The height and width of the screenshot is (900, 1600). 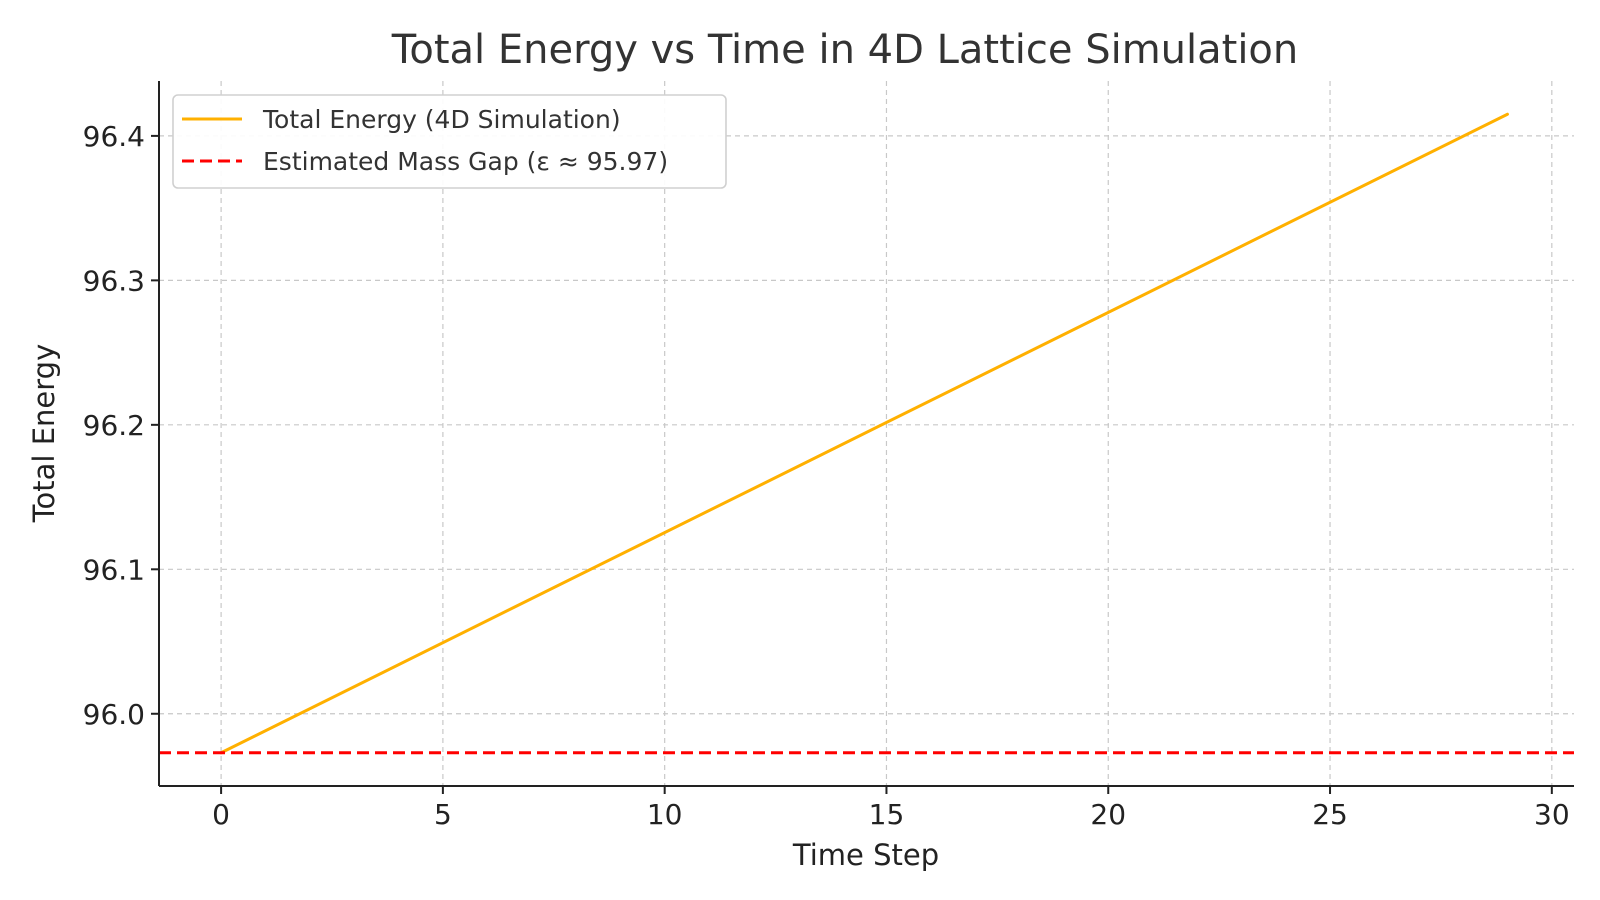 What do you see at coordinates (865, 855) in the screenshot?
I see `x-axis-label: Time Step` at bounding box center [865, 855].